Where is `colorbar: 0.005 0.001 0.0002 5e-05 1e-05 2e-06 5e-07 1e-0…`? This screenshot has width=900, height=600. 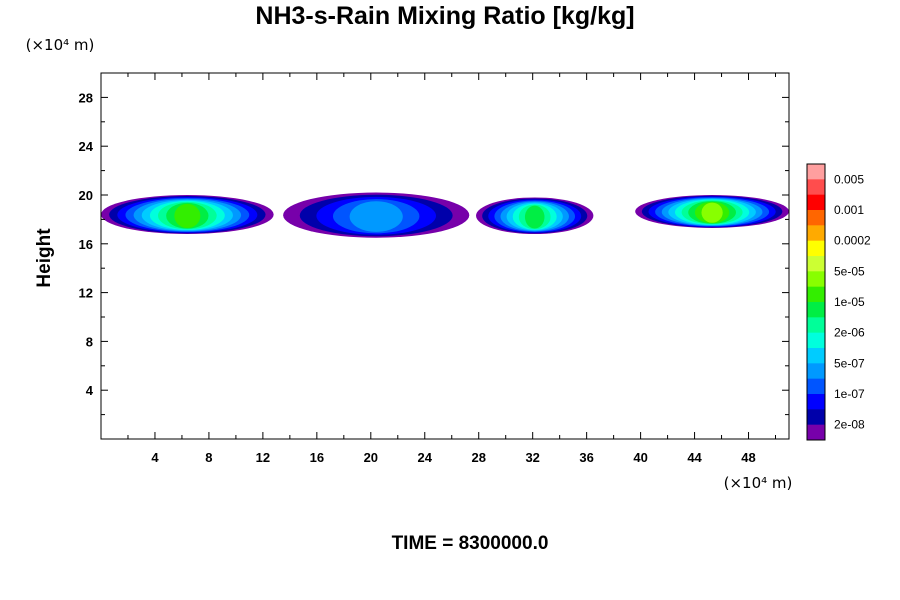 colorbar: 0.005 0.001 0.0002 5e-05 1e-05 2e-06 5e-07 1e-0… is located at coordinates (838, 302).